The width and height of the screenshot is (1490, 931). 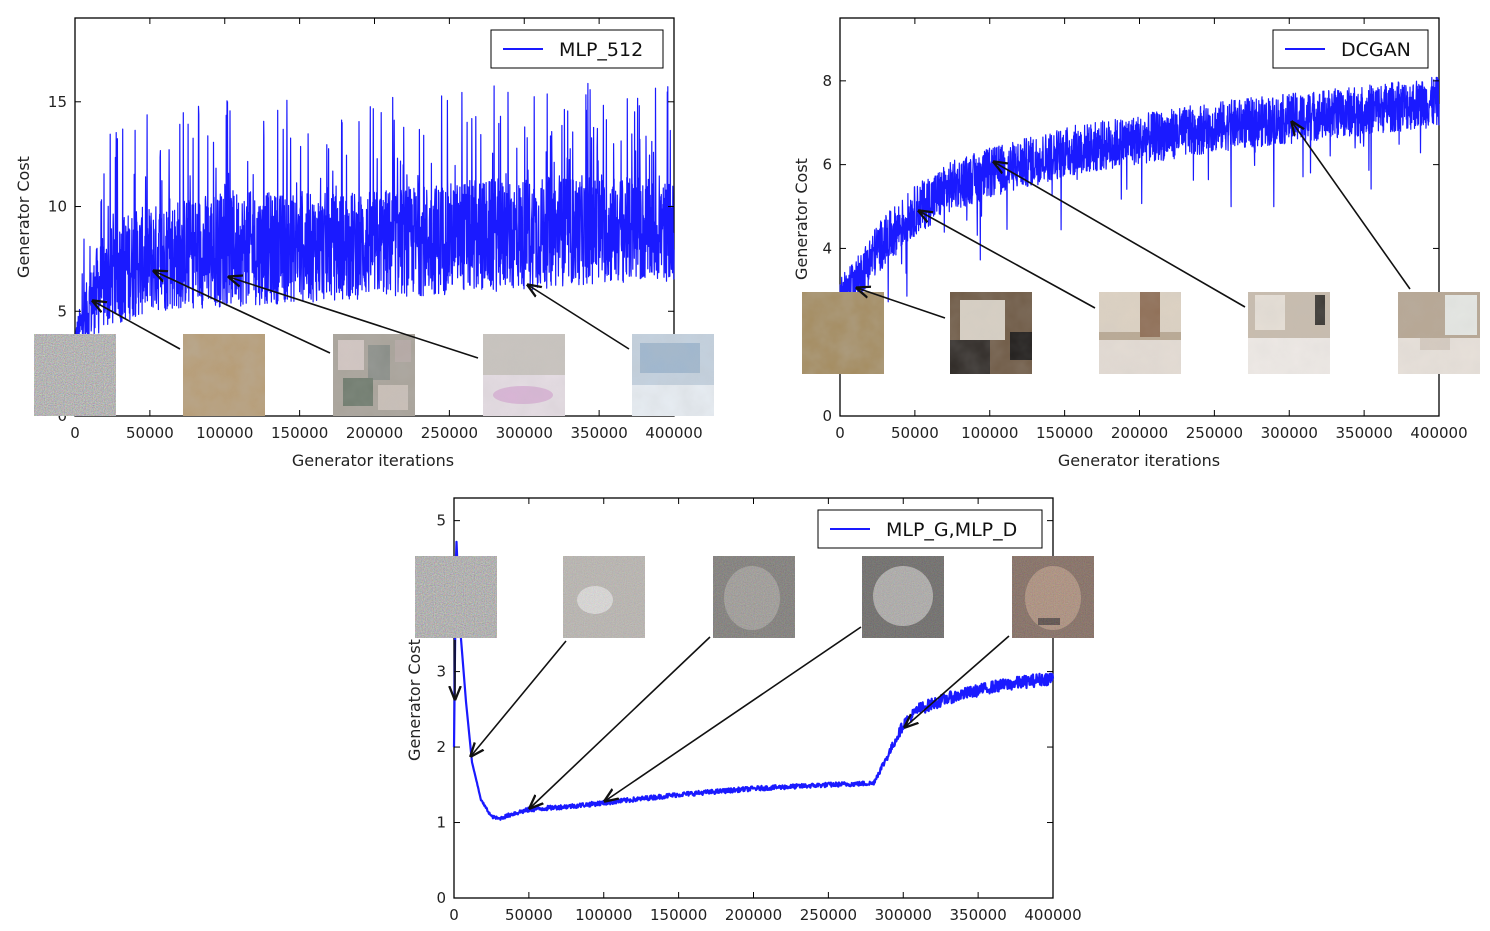 What do you see at coordinates (1439, 333) in the screenshot?
I see `sample-bedroom3-thumbnail` at bounding box center [1439, 333].